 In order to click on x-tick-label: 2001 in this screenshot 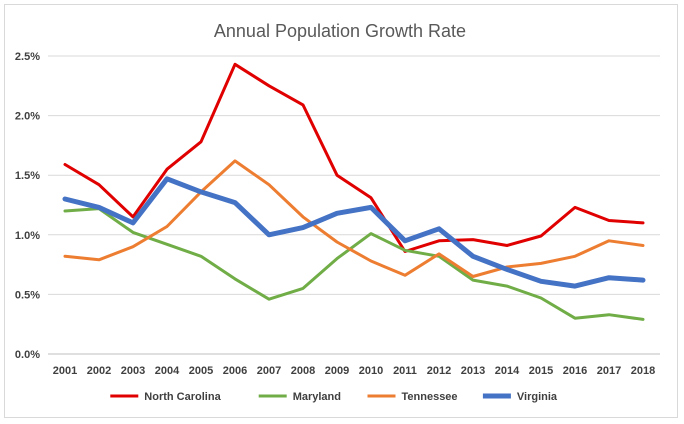, I will do `click(65, 371)`.